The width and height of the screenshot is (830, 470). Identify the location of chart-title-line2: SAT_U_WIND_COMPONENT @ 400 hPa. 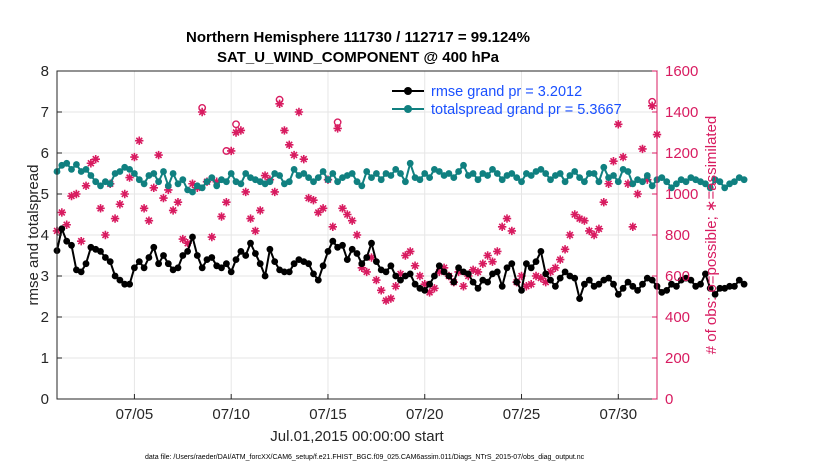
(358, 57).